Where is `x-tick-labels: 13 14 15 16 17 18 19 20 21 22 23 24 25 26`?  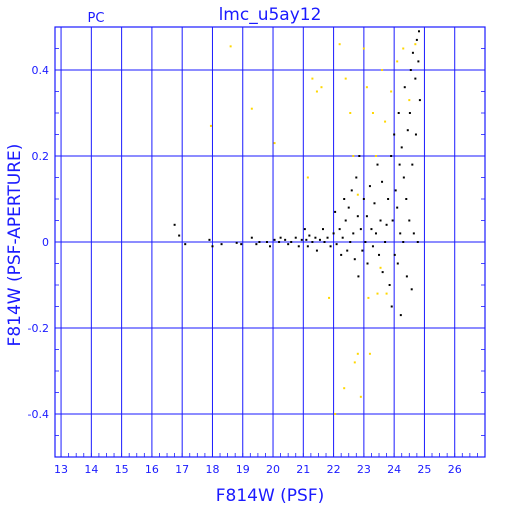 x-tick-labels: 13 14 15 16 17 18 19 20 21 22 23 24 25 26 is located at coordinates (258, 469).